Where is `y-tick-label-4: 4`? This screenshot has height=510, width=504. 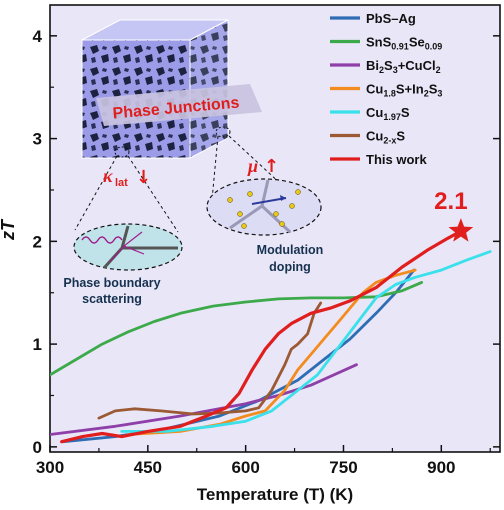
y-tick-label-4: 4 is located at coordinates (38, 36).